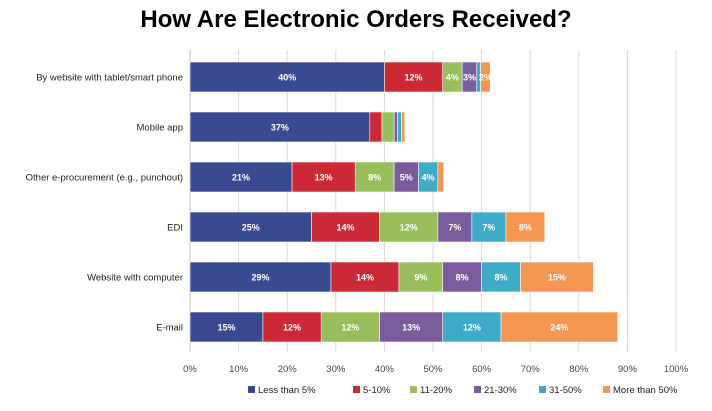 The width and height of the screenshot is (712, 411). What do you see at coordinates (433, 369) in the screenshot?
I see `x-tick-label: 50%` at bounding box center [433, 369].